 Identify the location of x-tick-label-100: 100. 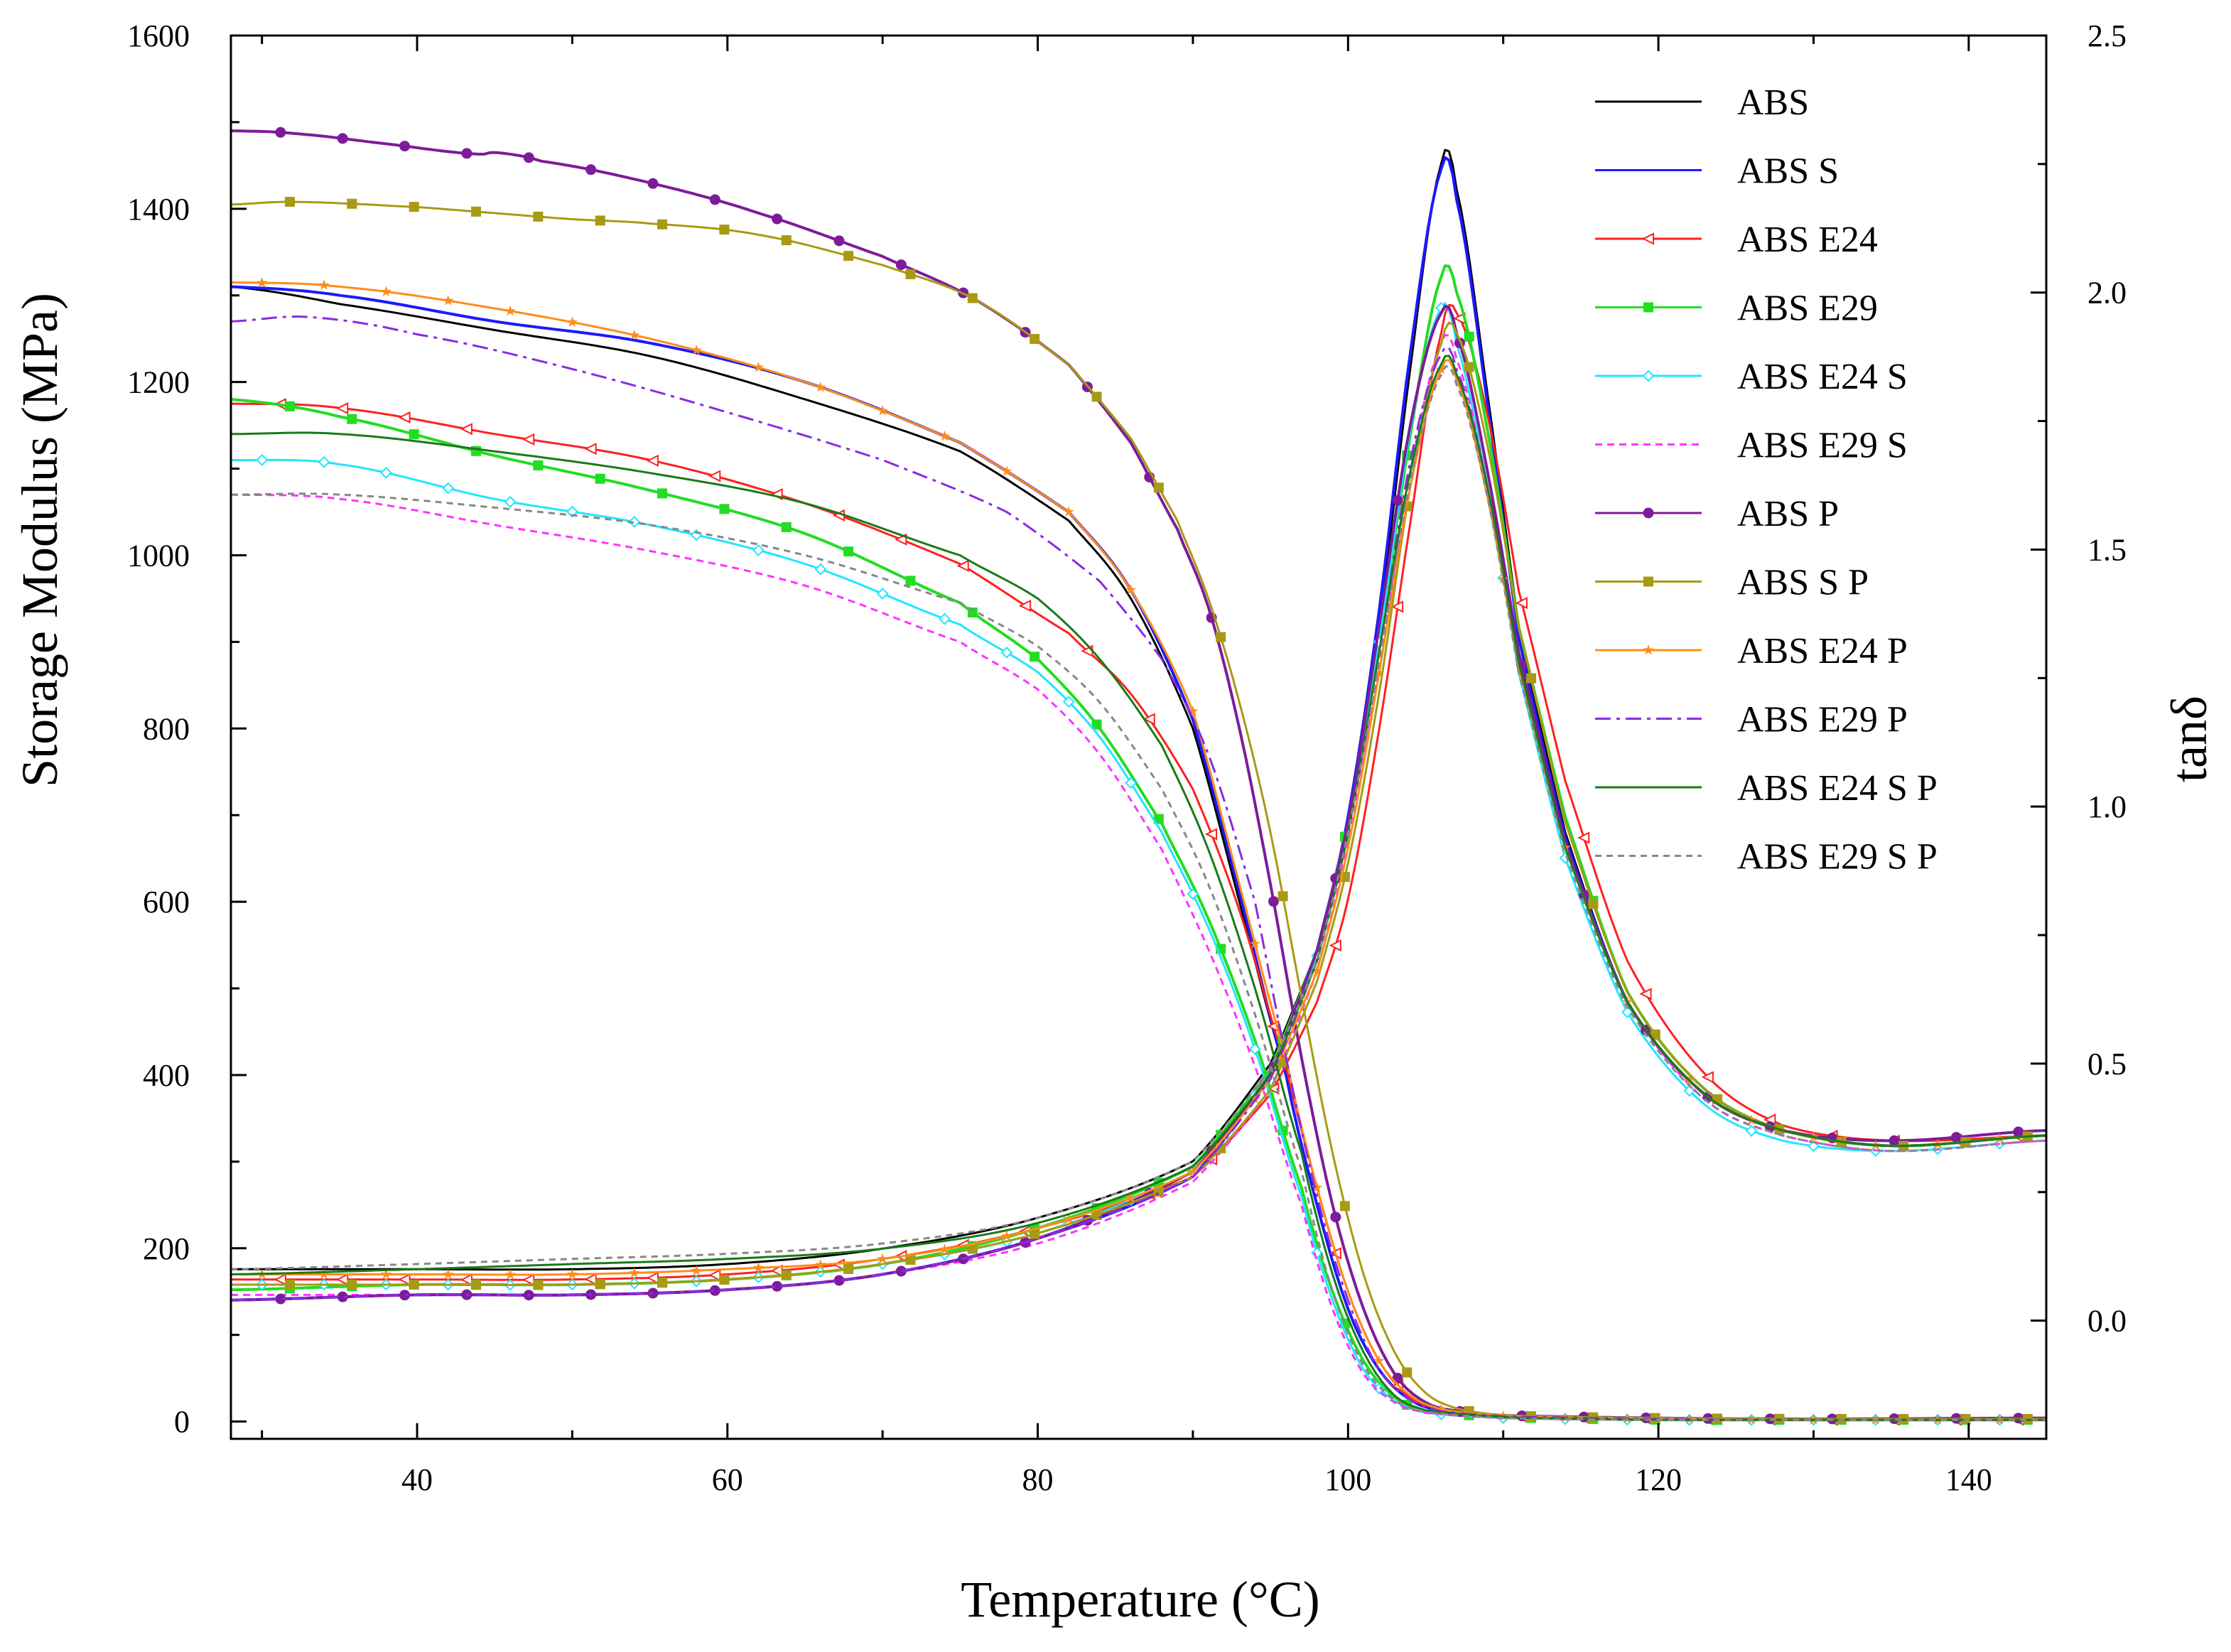
(1347, 1480).